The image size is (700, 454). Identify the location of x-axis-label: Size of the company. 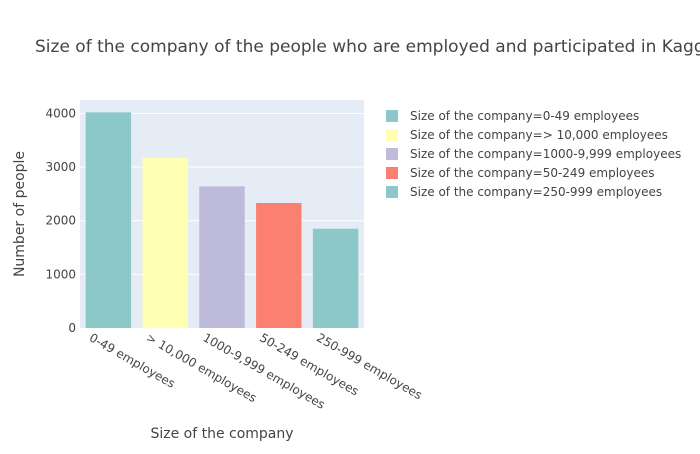
(221, 434).